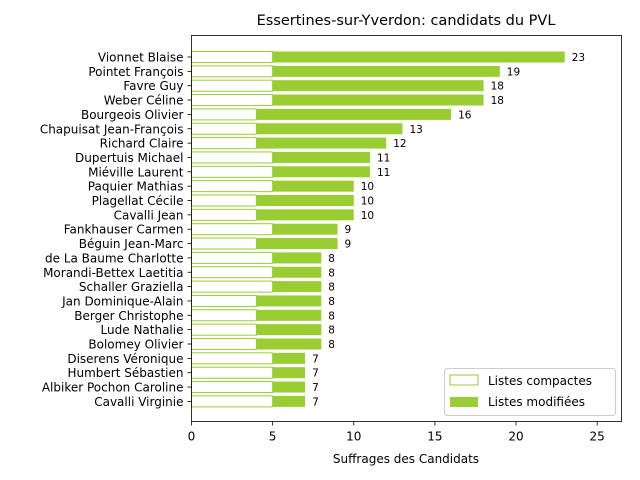 The image size is (640, 480). What do you see at coordinates (497, 101) in the screenshot?
I see `bar-value-label: 18` at bounding box center [497, 101].